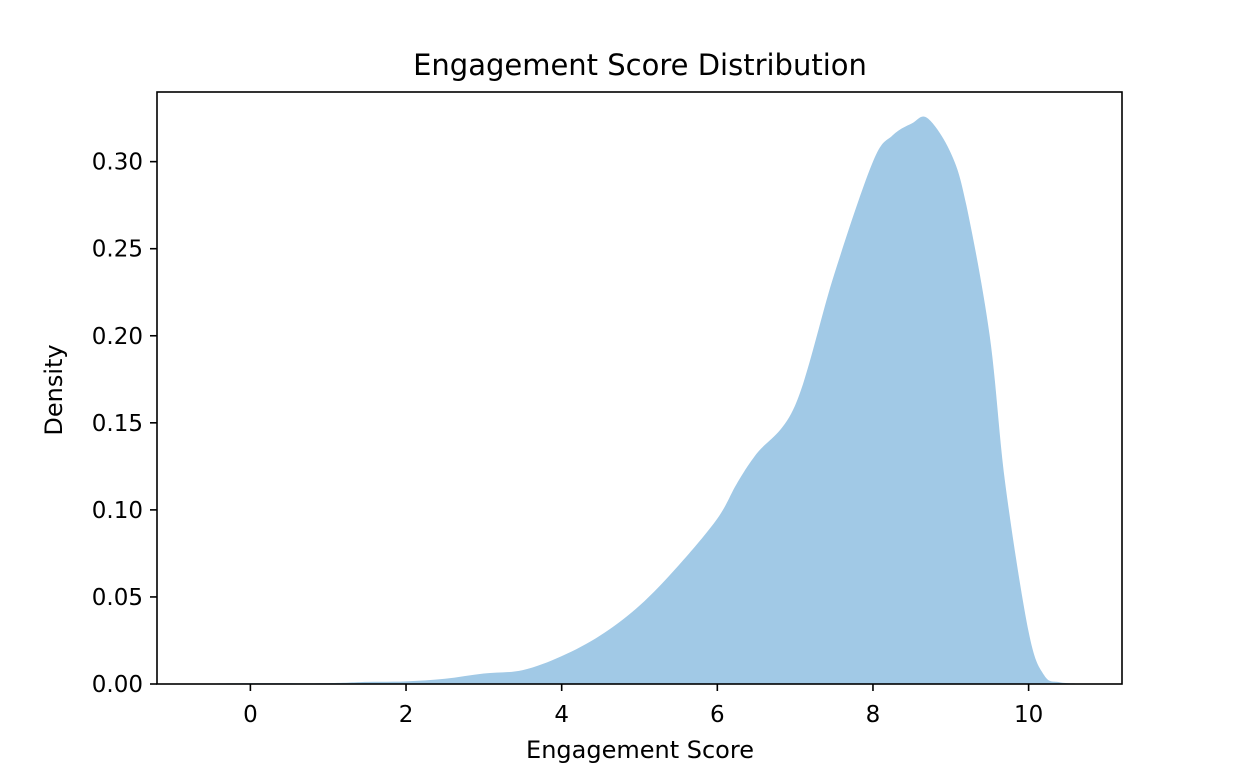 Image resolution: width=1248 pixels, height=768 pixels. Describe the element at coordinates (561, 715) in the screenshot. I see `x-tick-label: 4` at that location.